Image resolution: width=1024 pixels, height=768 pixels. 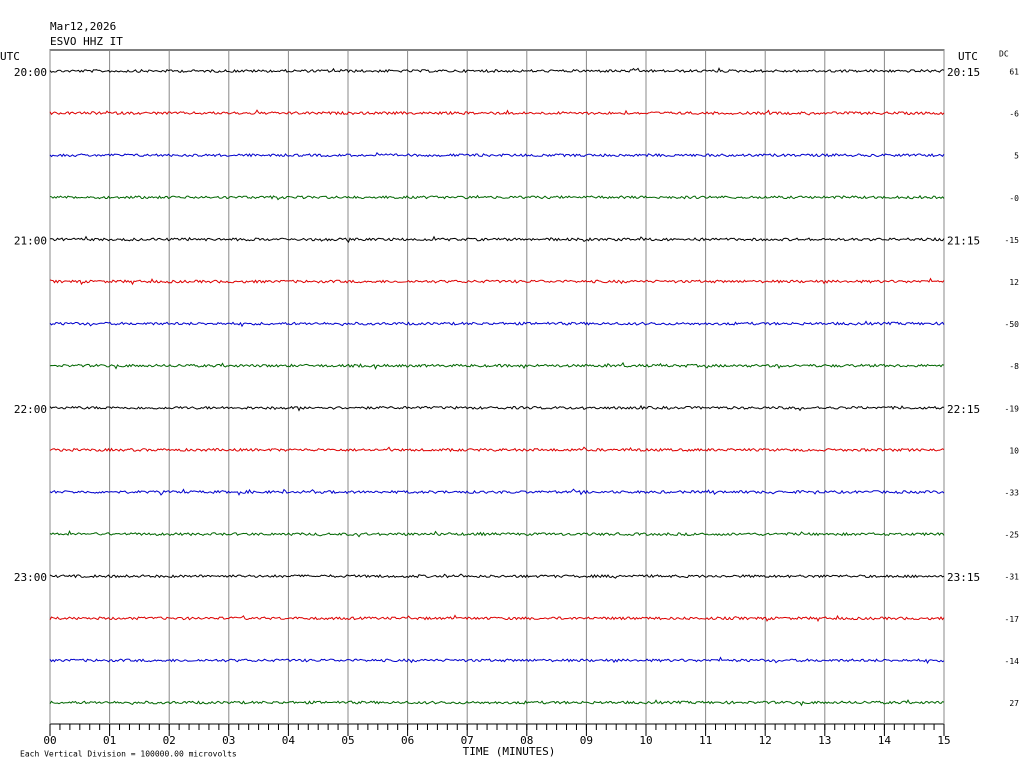 What do you see at coordinates (109, 740) in the screenshot?
I see `x-tick-label: 01` at bounding box center [109, 740].